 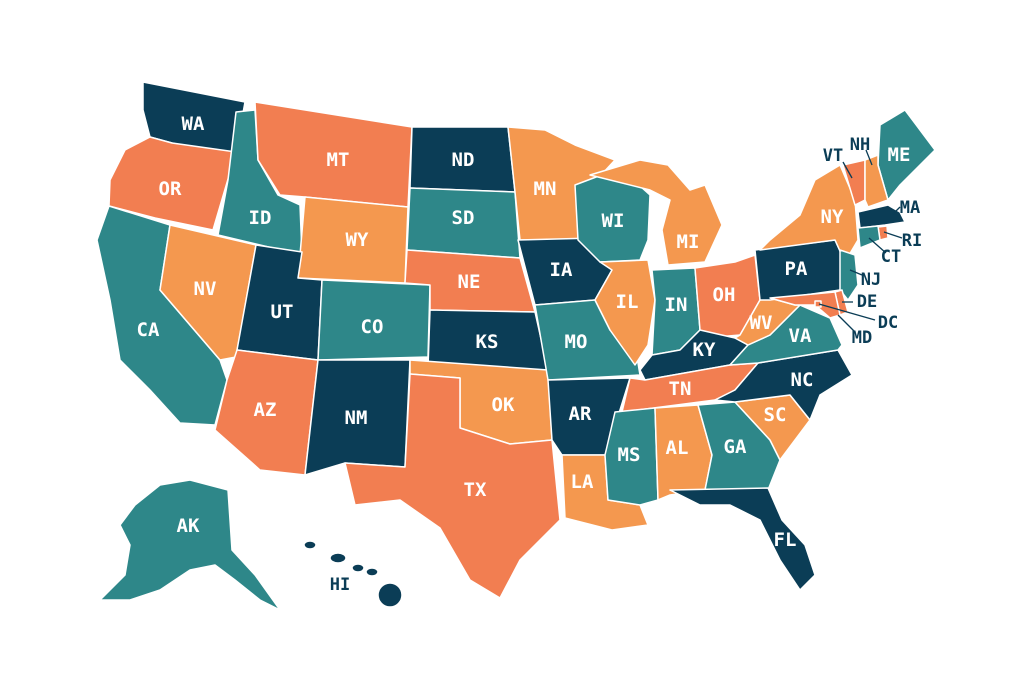 What do you see at coordinates (353, 574) in the screenshot?
I see `state-HI` at bounding box center [353, 574].